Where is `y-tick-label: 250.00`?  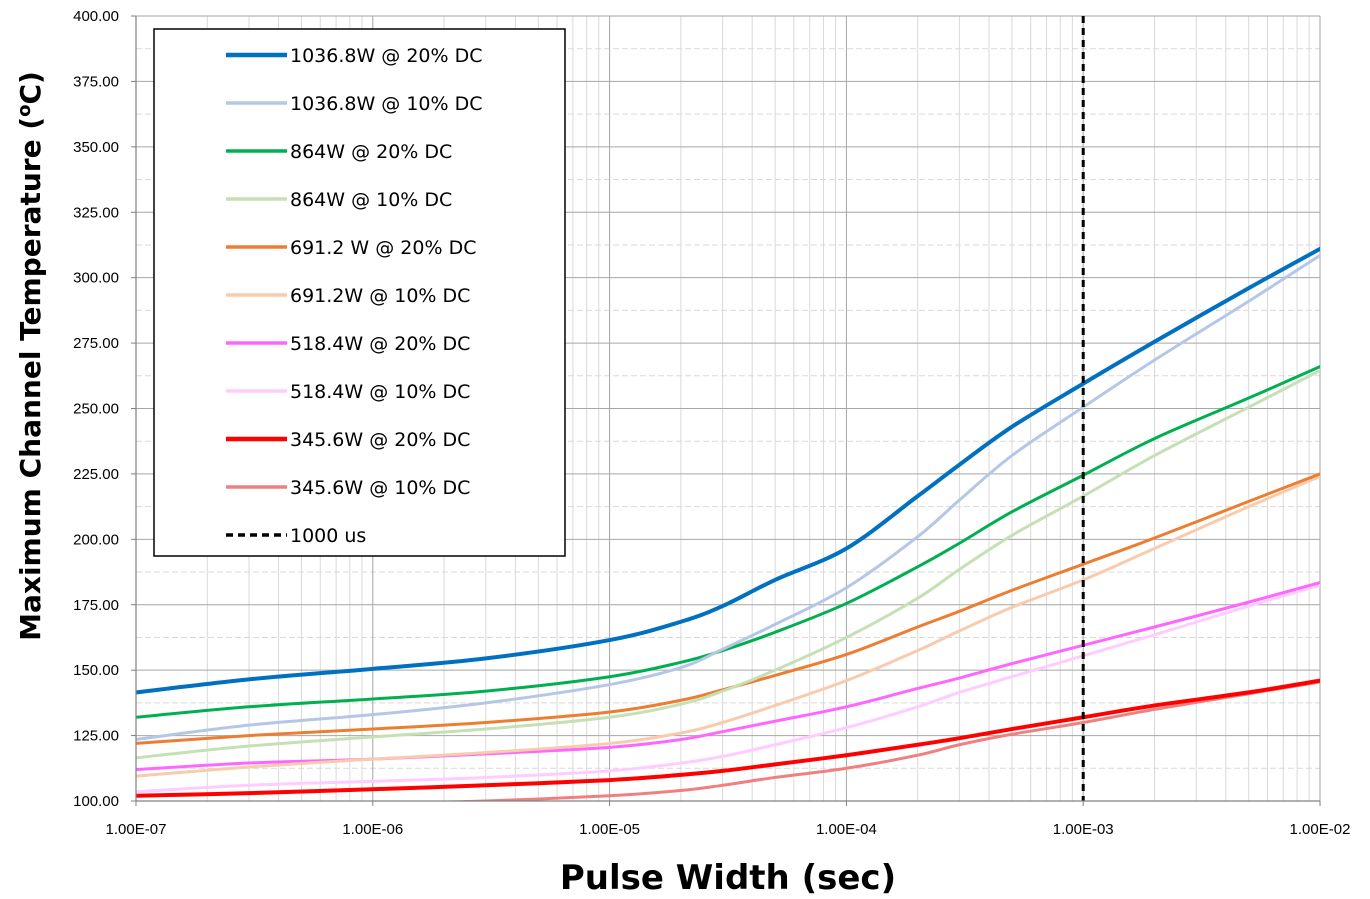 y-tick-label: 250.00 is located at coordinates (96, 409).